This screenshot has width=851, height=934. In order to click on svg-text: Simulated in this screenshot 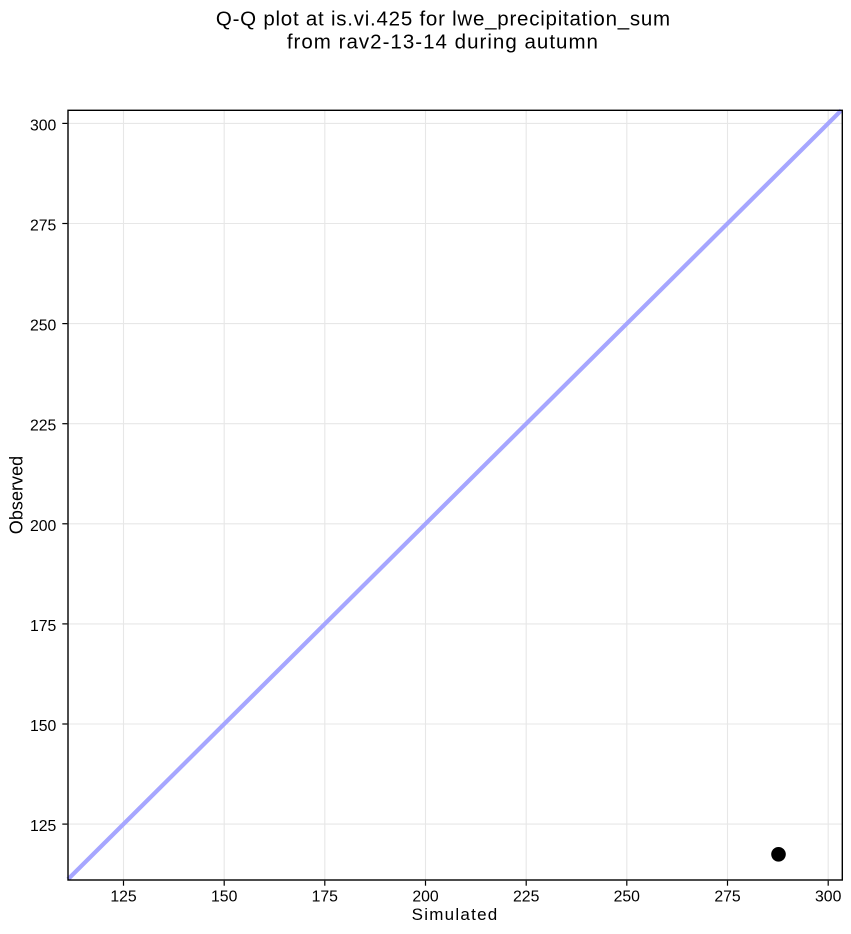, I will do `click(455, 914)`.